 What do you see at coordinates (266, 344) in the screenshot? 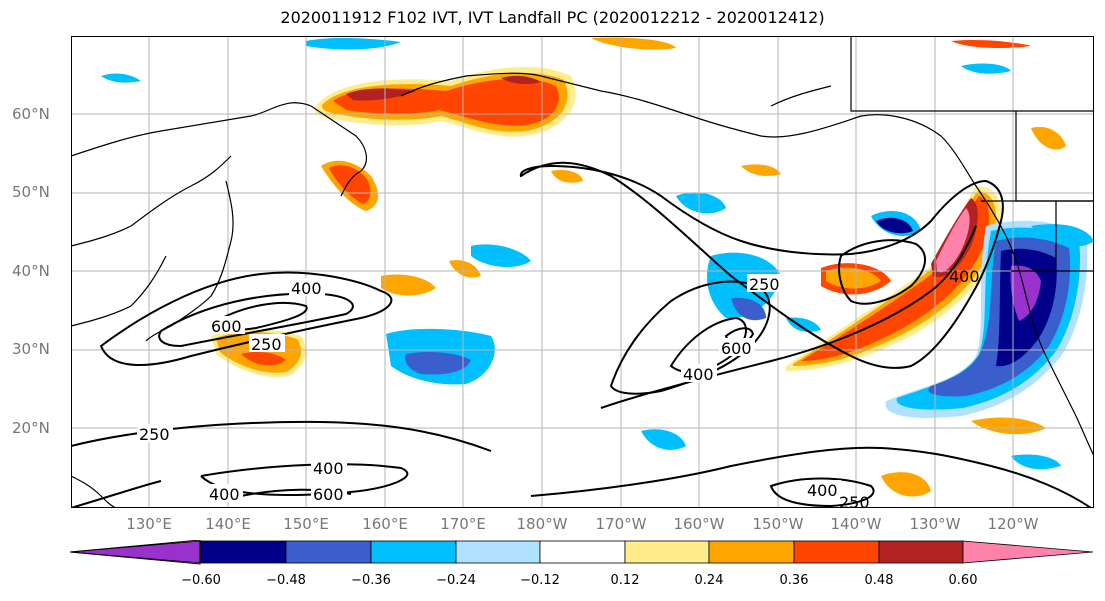
I see `contour-label-250-west: 250` at bounding box center [266, 344].